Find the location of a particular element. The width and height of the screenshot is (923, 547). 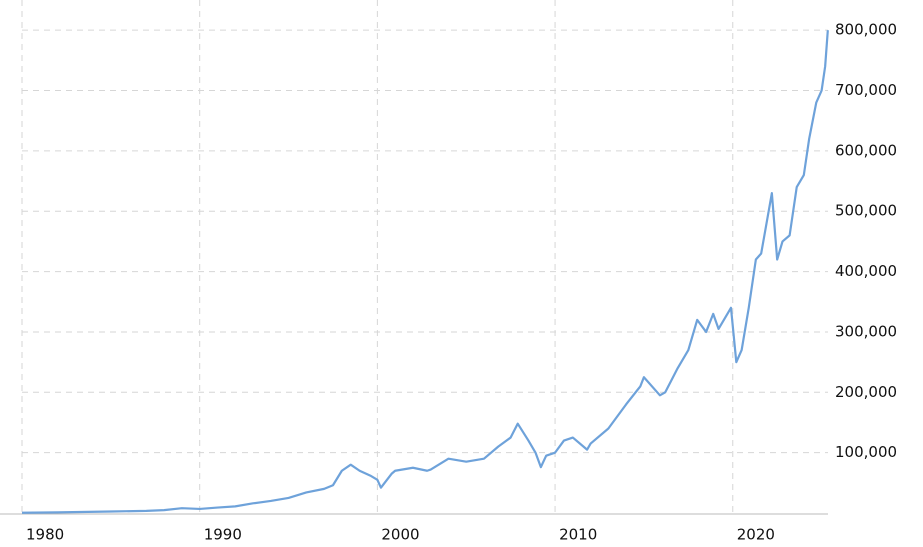

x-tick-label: 2000 is located at coordinates (400, 535).